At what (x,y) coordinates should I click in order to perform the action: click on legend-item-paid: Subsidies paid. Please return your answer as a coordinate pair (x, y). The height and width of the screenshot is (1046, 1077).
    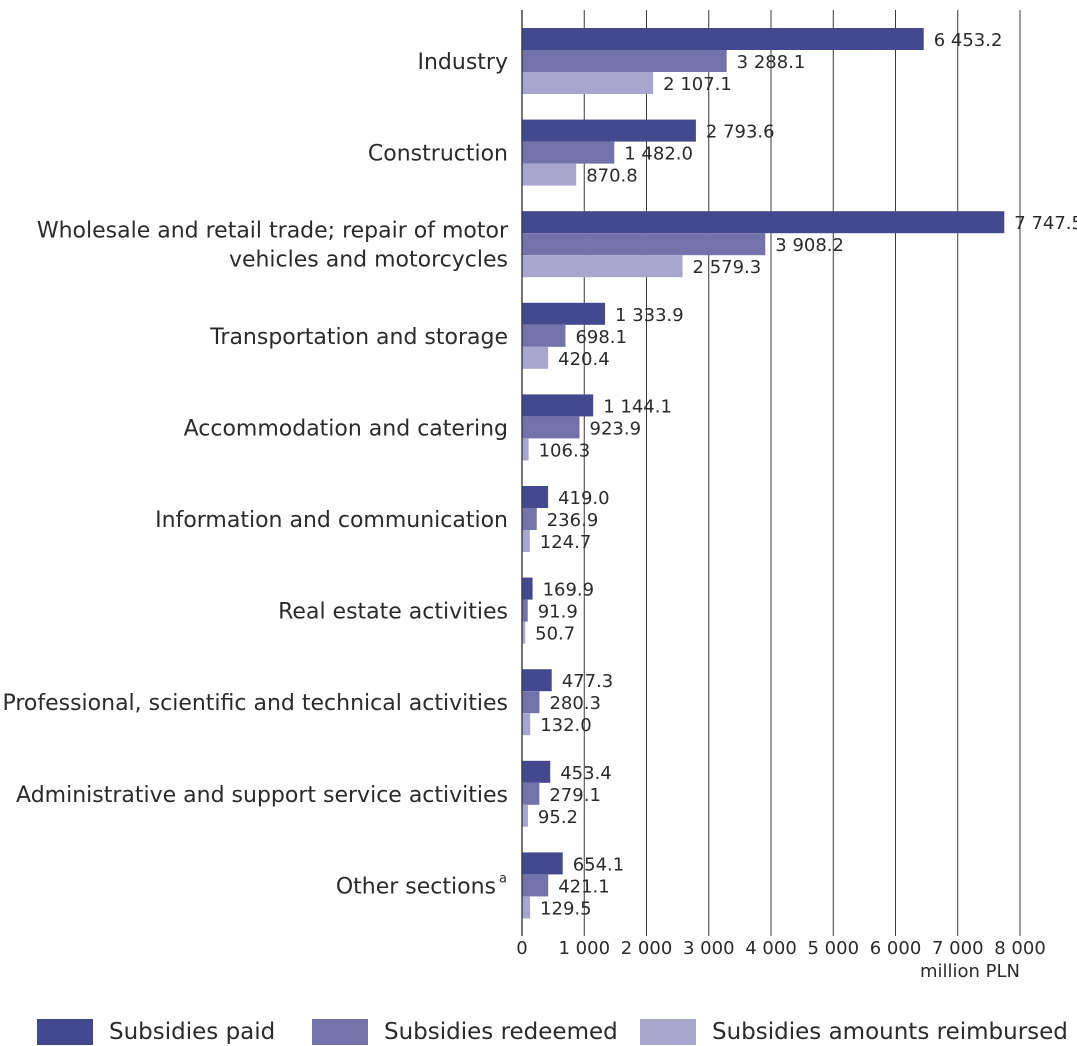
    Looking at the image, I should click on (156, 1032).